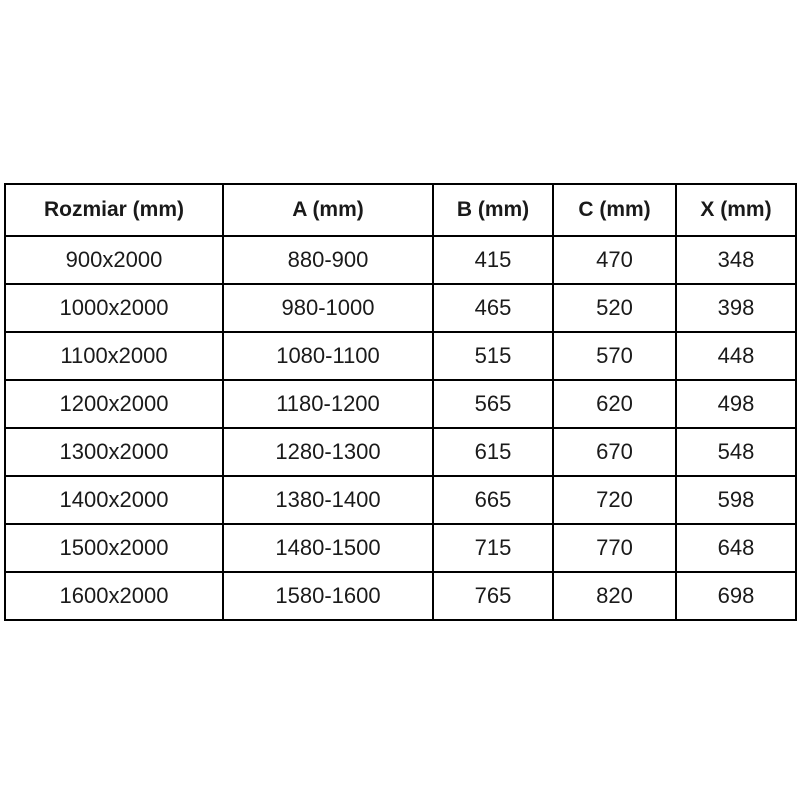  Describe the element at coordinates (736, 452) in the screenshot. I see `cell-x: 548` at that location.